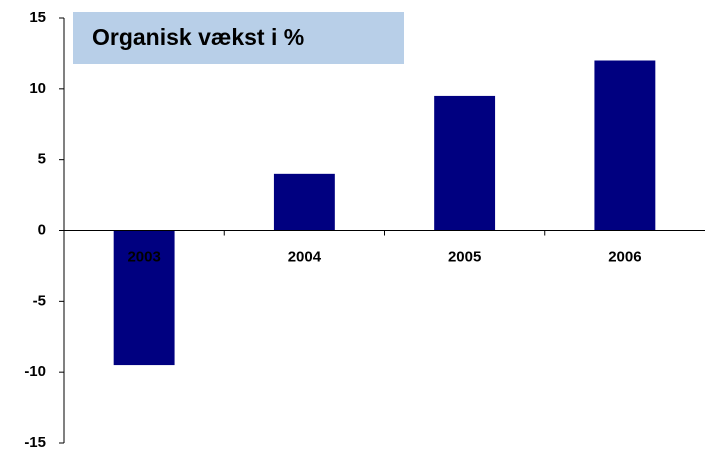  Describe the element at coordinates (42, 229) in the screenshot. I see `y-tick-label: 0` at that location.